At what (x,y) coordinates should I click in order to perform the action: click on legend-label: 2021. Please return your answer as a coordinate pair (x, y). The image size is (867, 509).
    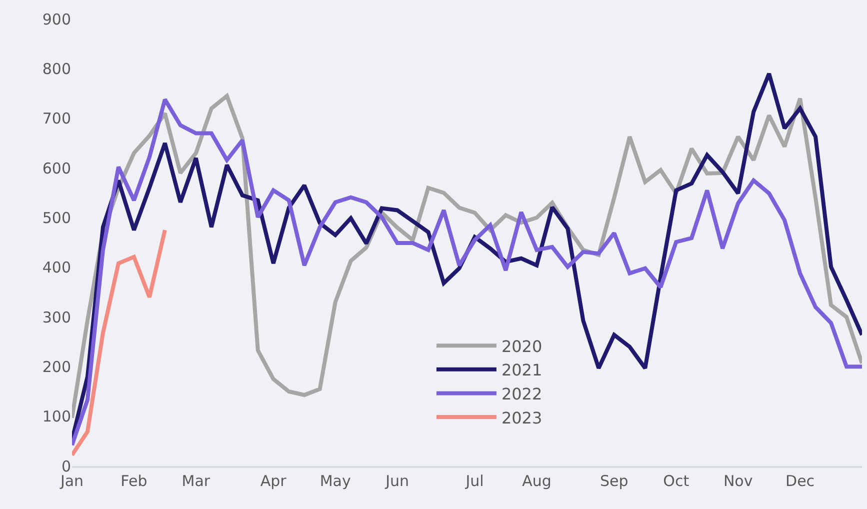
    Looking at the image, I should click on (521, 370).